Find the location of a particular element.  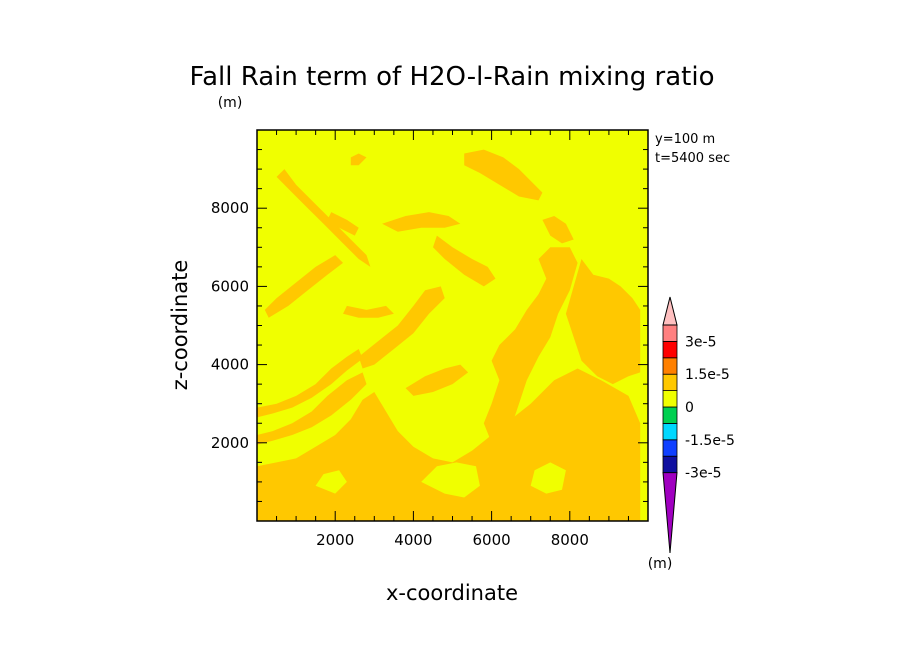

title-unit-label: (m) is located at coordinates (230, 103).